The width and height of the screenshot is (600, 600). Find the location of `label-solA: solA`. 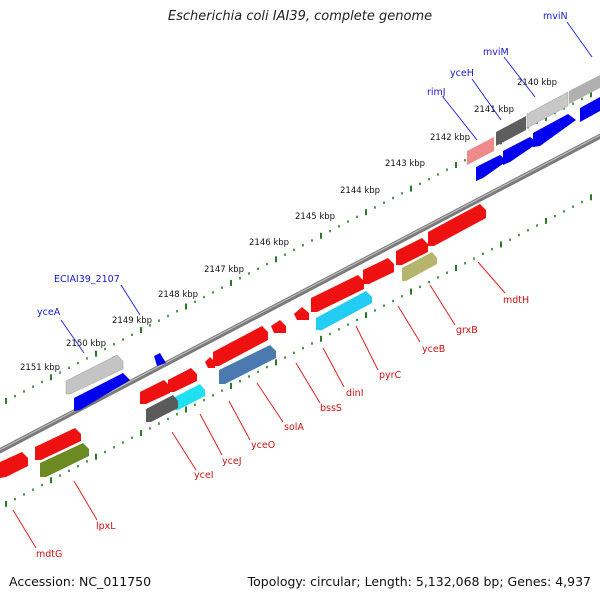

label-solA: solA is located at coordinates (294, 427).